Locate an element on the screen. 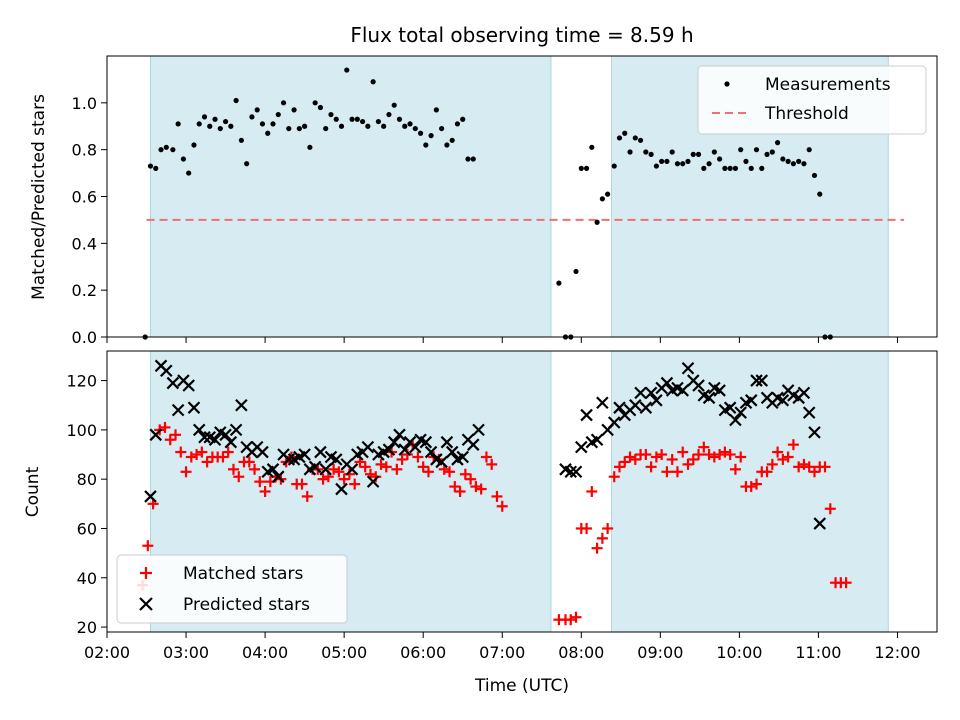 The height and width of the screenshot is (720, 960). x-tick-label: 02:00 is located at coordinates (107, 652).